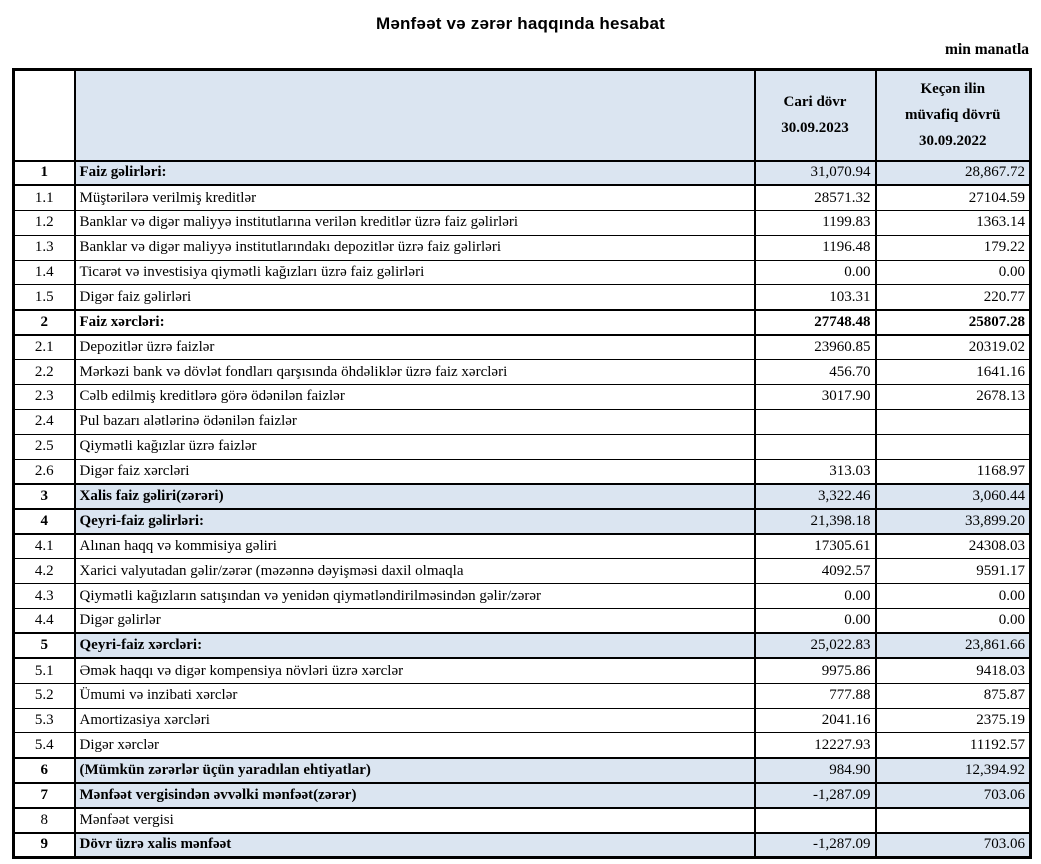 The height and width of the screenshot is (864, 1041). I want to click on current-value-cell: 4092.57, so click(815, 571).